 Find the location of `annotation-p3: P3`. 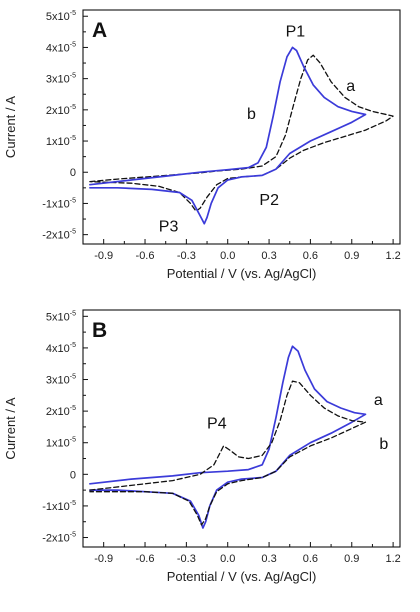

annotation-p3: P3 is located at coordinates (169, 227).